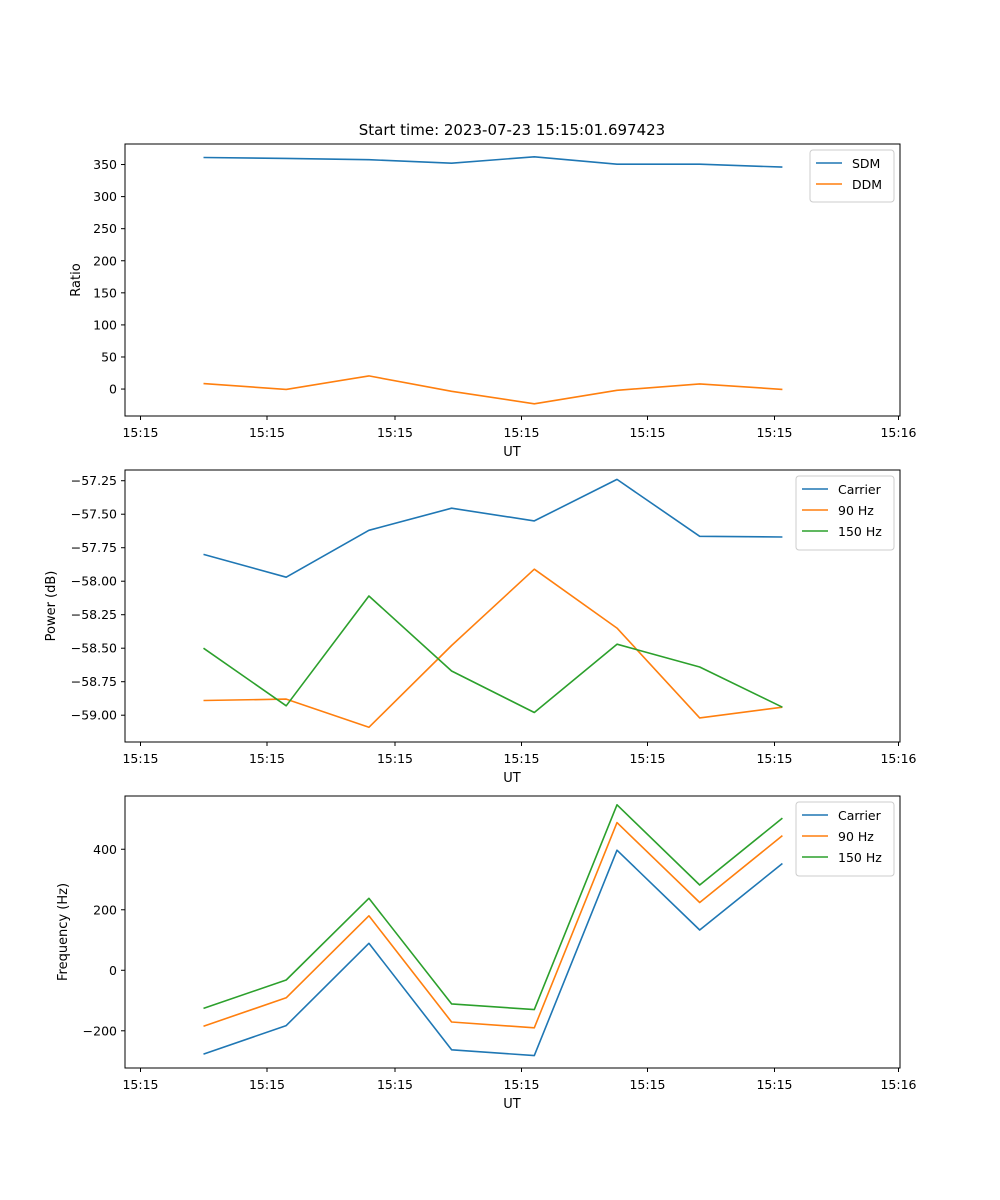 This screenshot has height=1200, width=1000. What do you see at coordinates (94, 581) in the screenshot?
I see `y-tick-label: −58.00` at bounding box center [94, 581].